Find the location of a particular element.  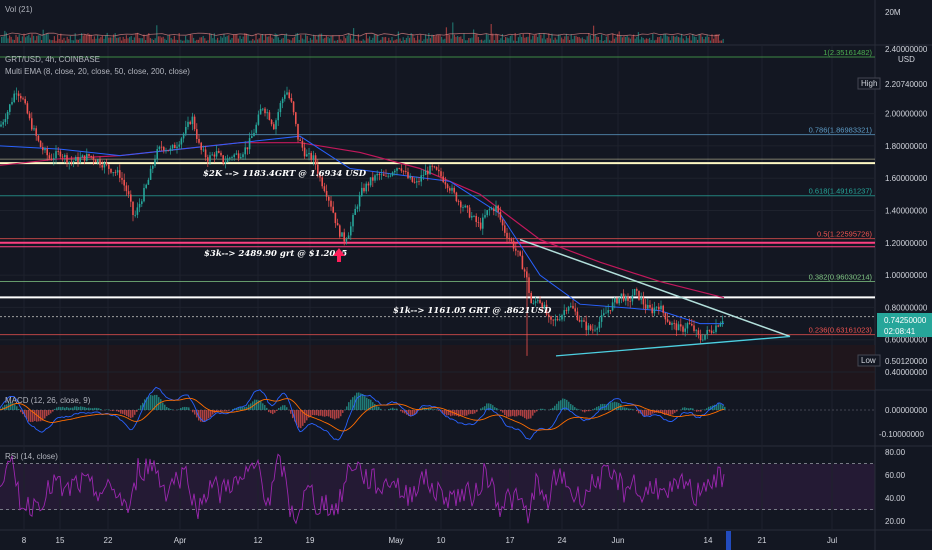

countdown: 02:08:41 is located at coordinates (900, 331).